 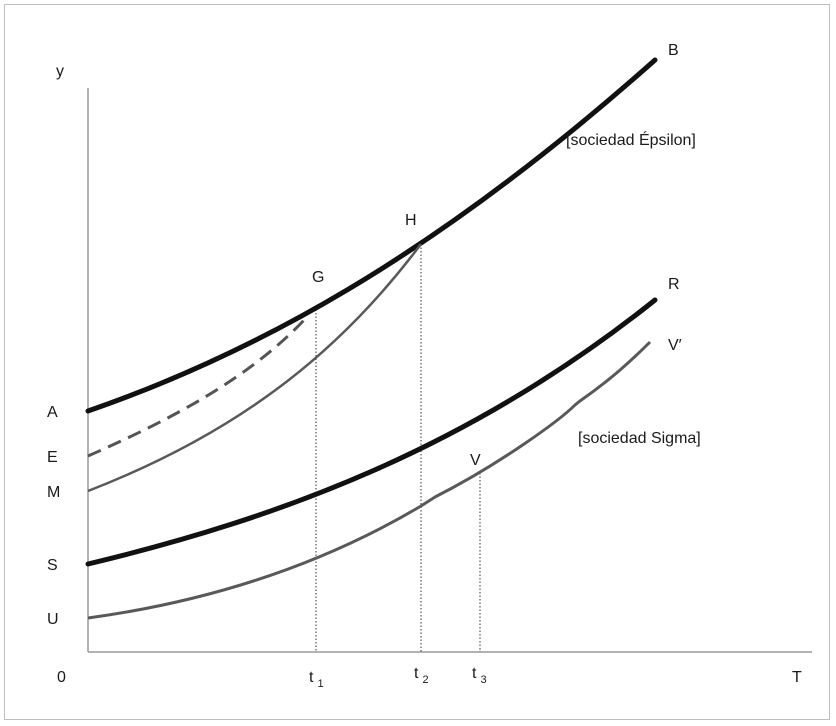 What do you see at coordinates (316, 679) in the screenshot?
I see `label-t1: t 1` at bounding box center [316, 679].